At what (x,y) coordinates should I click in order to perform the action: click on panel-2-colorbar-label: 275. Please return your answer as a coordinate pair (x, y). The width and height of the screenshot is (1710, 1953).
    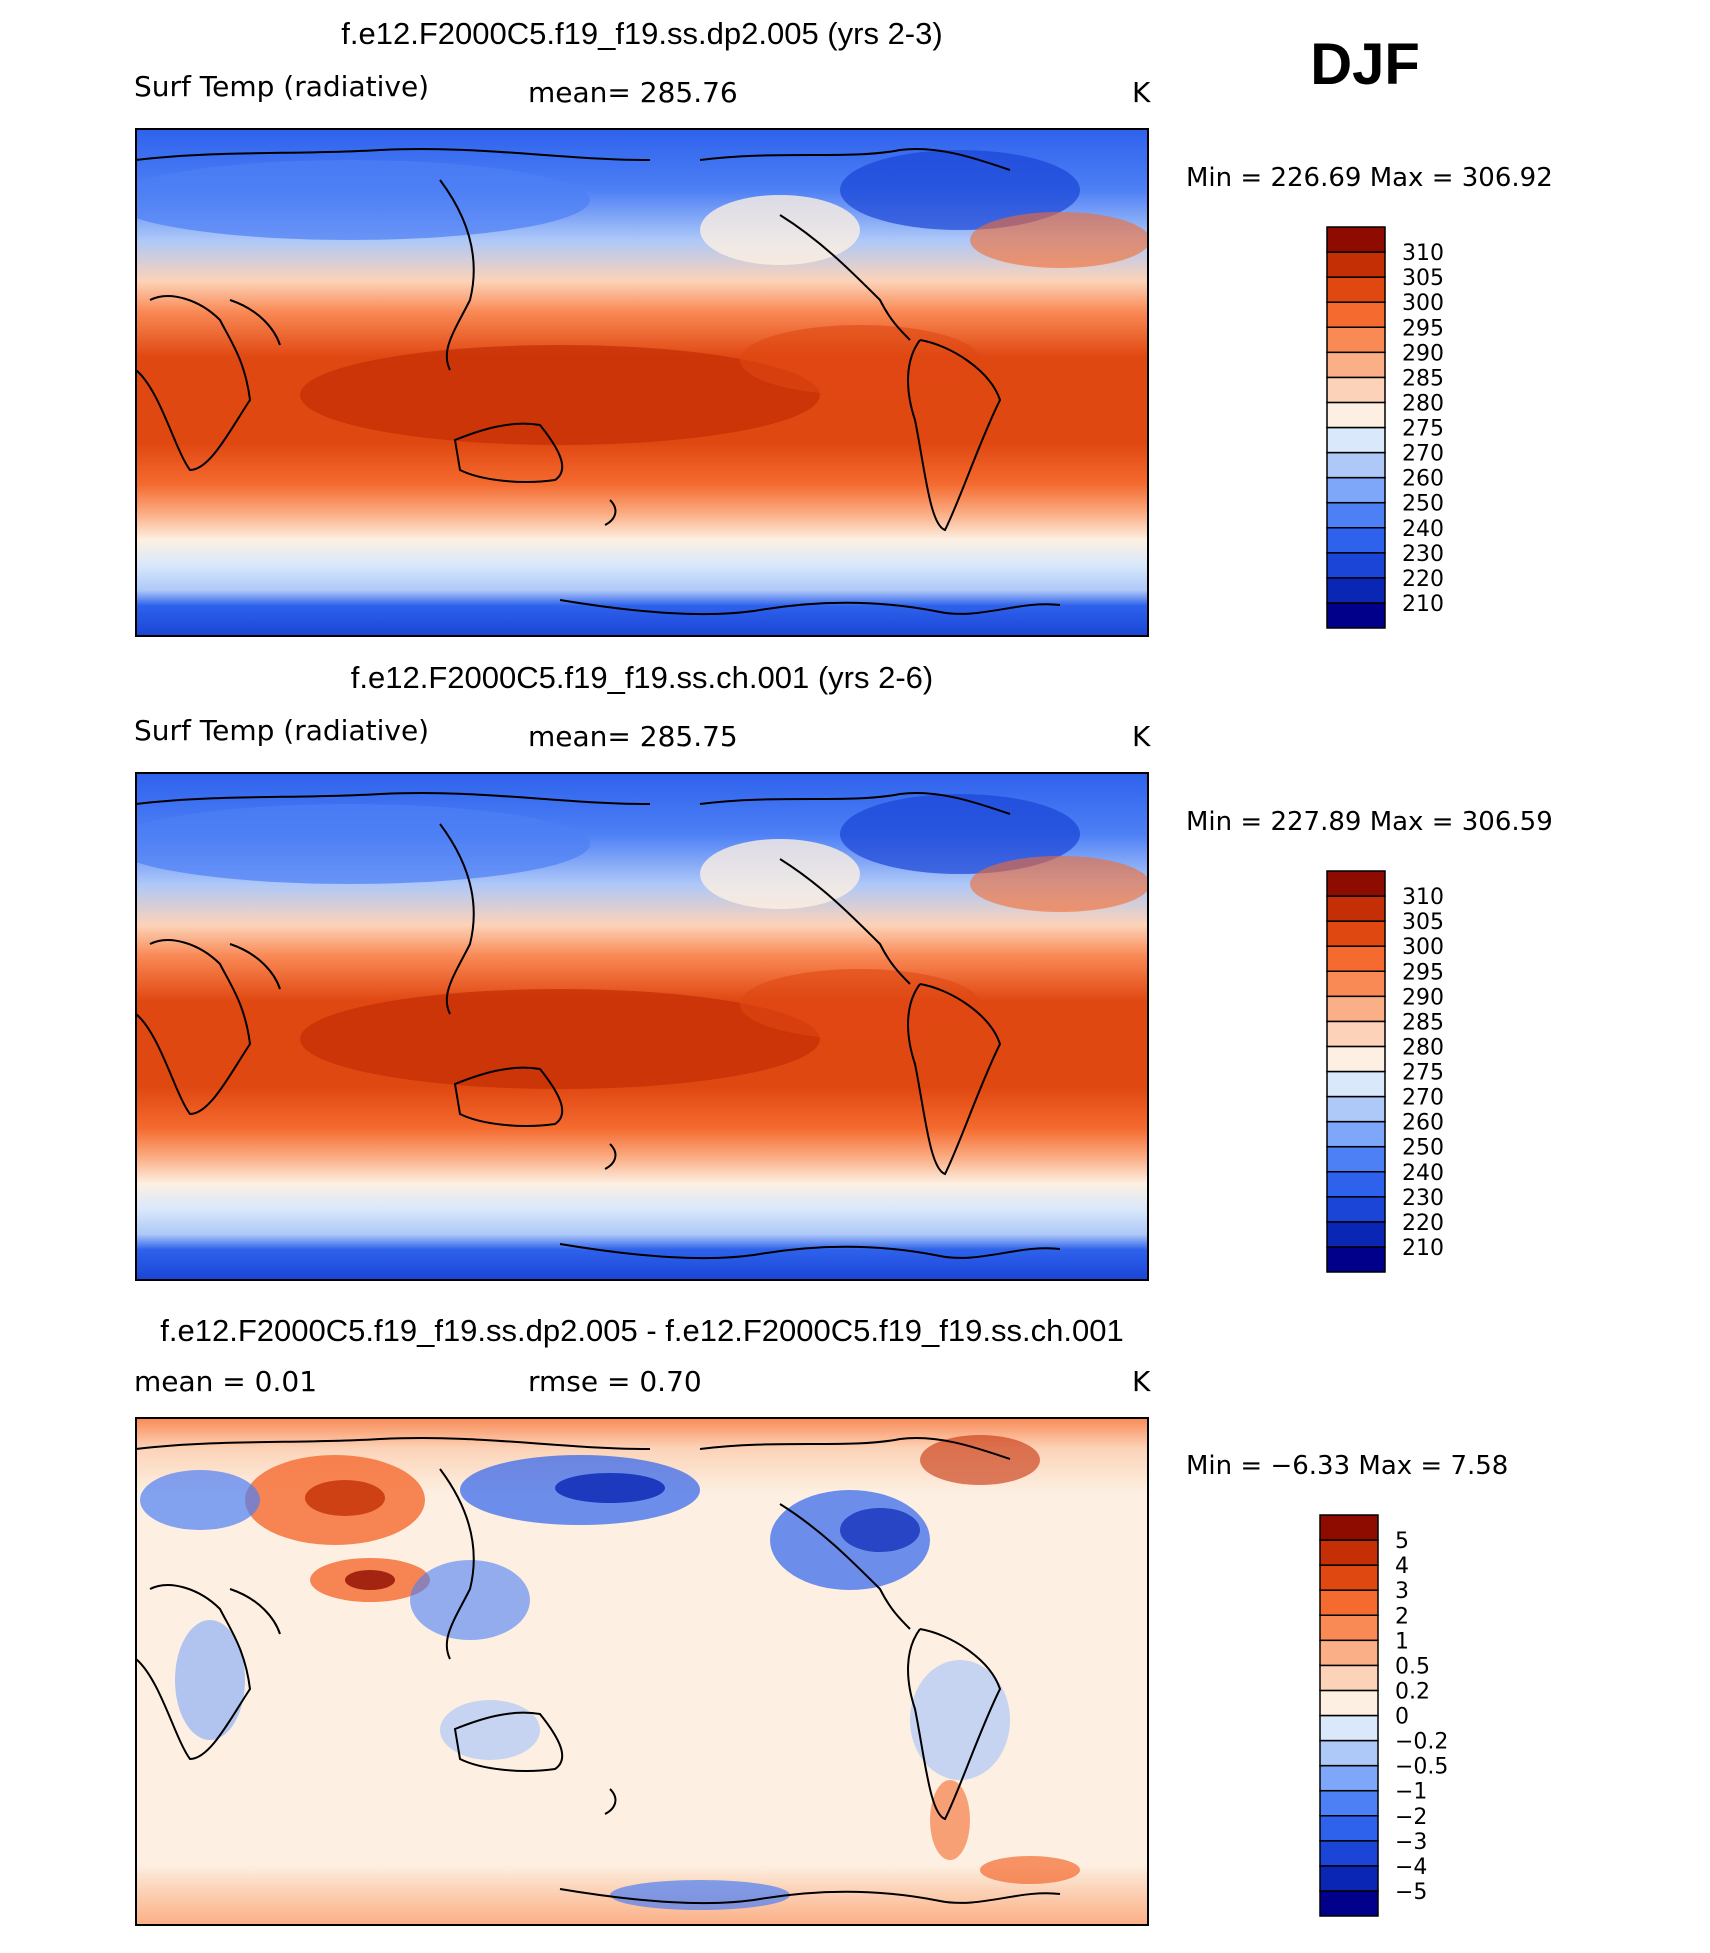
    Looking at the image, I should click on (1423, 1073).